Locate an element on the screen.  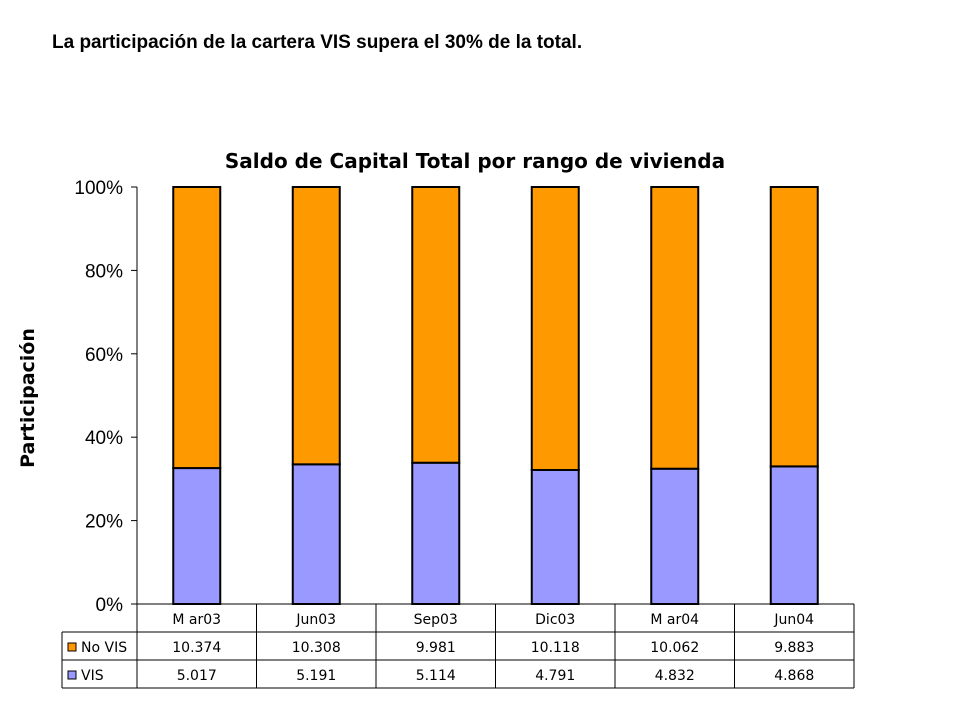
y-tick-label: 100% is located at coordinates (98, 188).